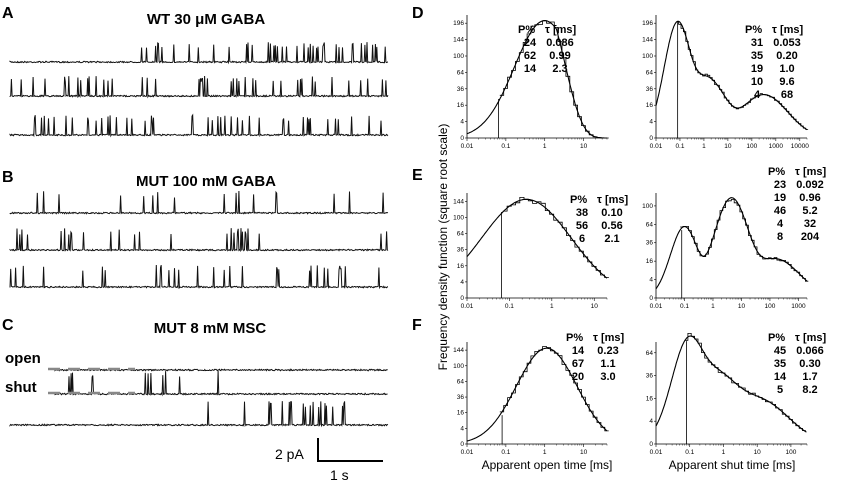  Describe the element at coordinates (339, 475) in the screenshot. I see `scale-bar-time: 1 s` at that location.